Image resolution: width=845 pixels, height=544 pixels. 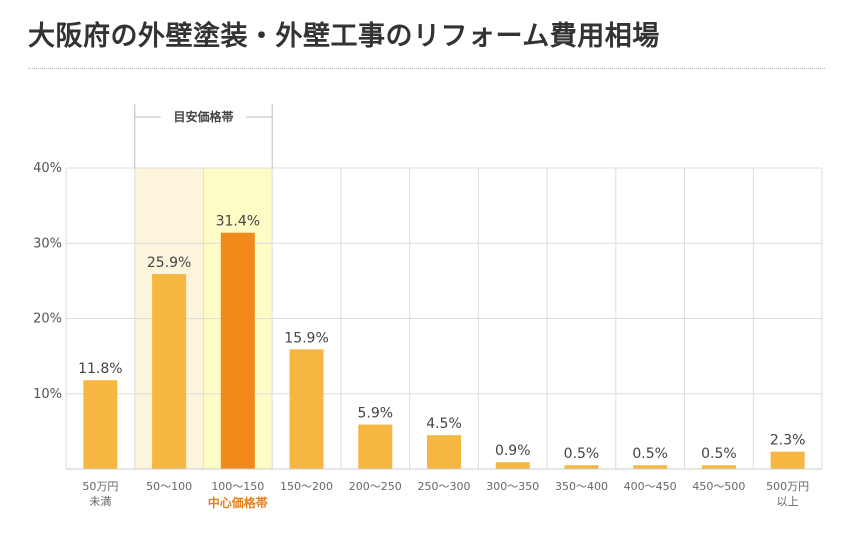 What do you see at coordinates (306, 486) in the screenshot?
I see `x-category-label: 150〜200` at bounding box center [306, 486].